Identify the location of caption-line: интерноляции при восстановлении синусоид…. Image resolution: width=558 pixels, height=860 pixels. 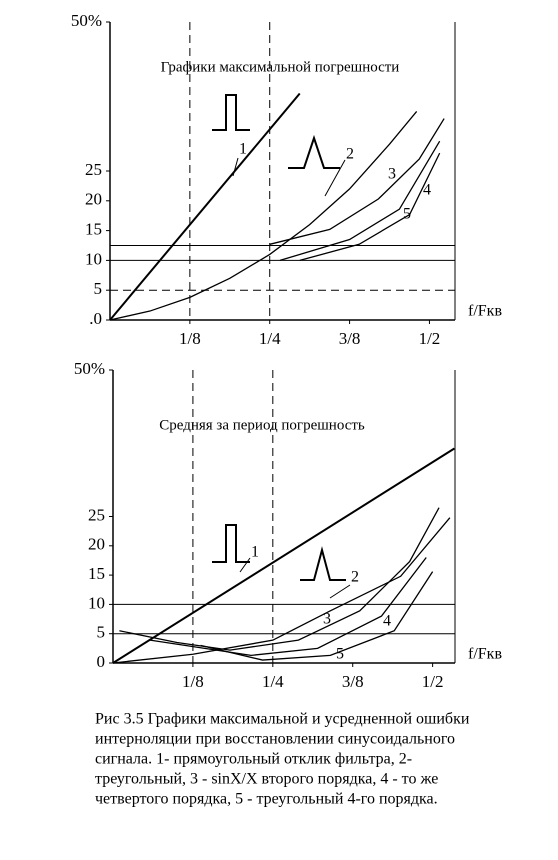
(275, 739).